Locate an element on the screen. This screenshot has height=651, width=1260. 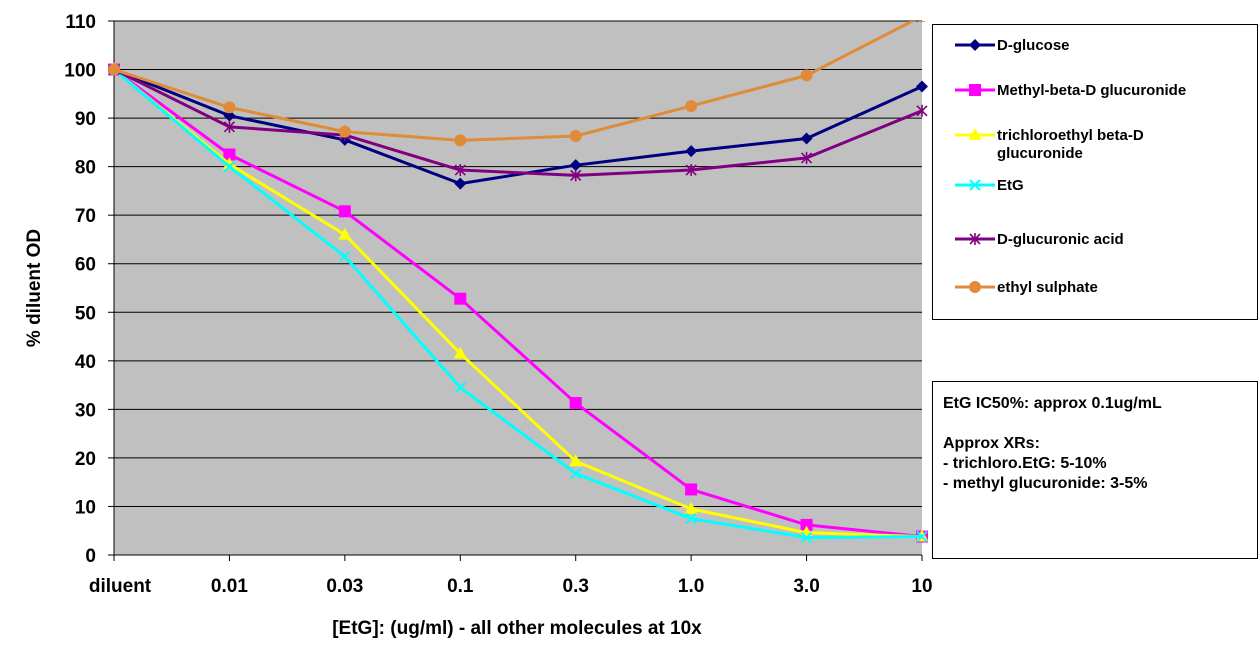
point-etg-2-stroke-b is located at coordinates (345, 256).